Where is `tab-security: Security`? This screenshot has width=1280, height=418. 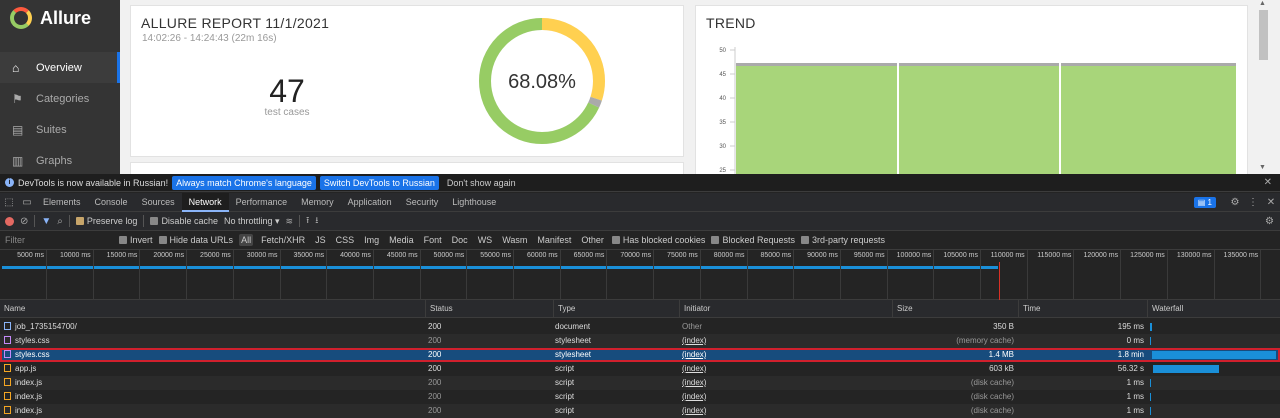 tab-security: Security is located at coordinates (422, 201).